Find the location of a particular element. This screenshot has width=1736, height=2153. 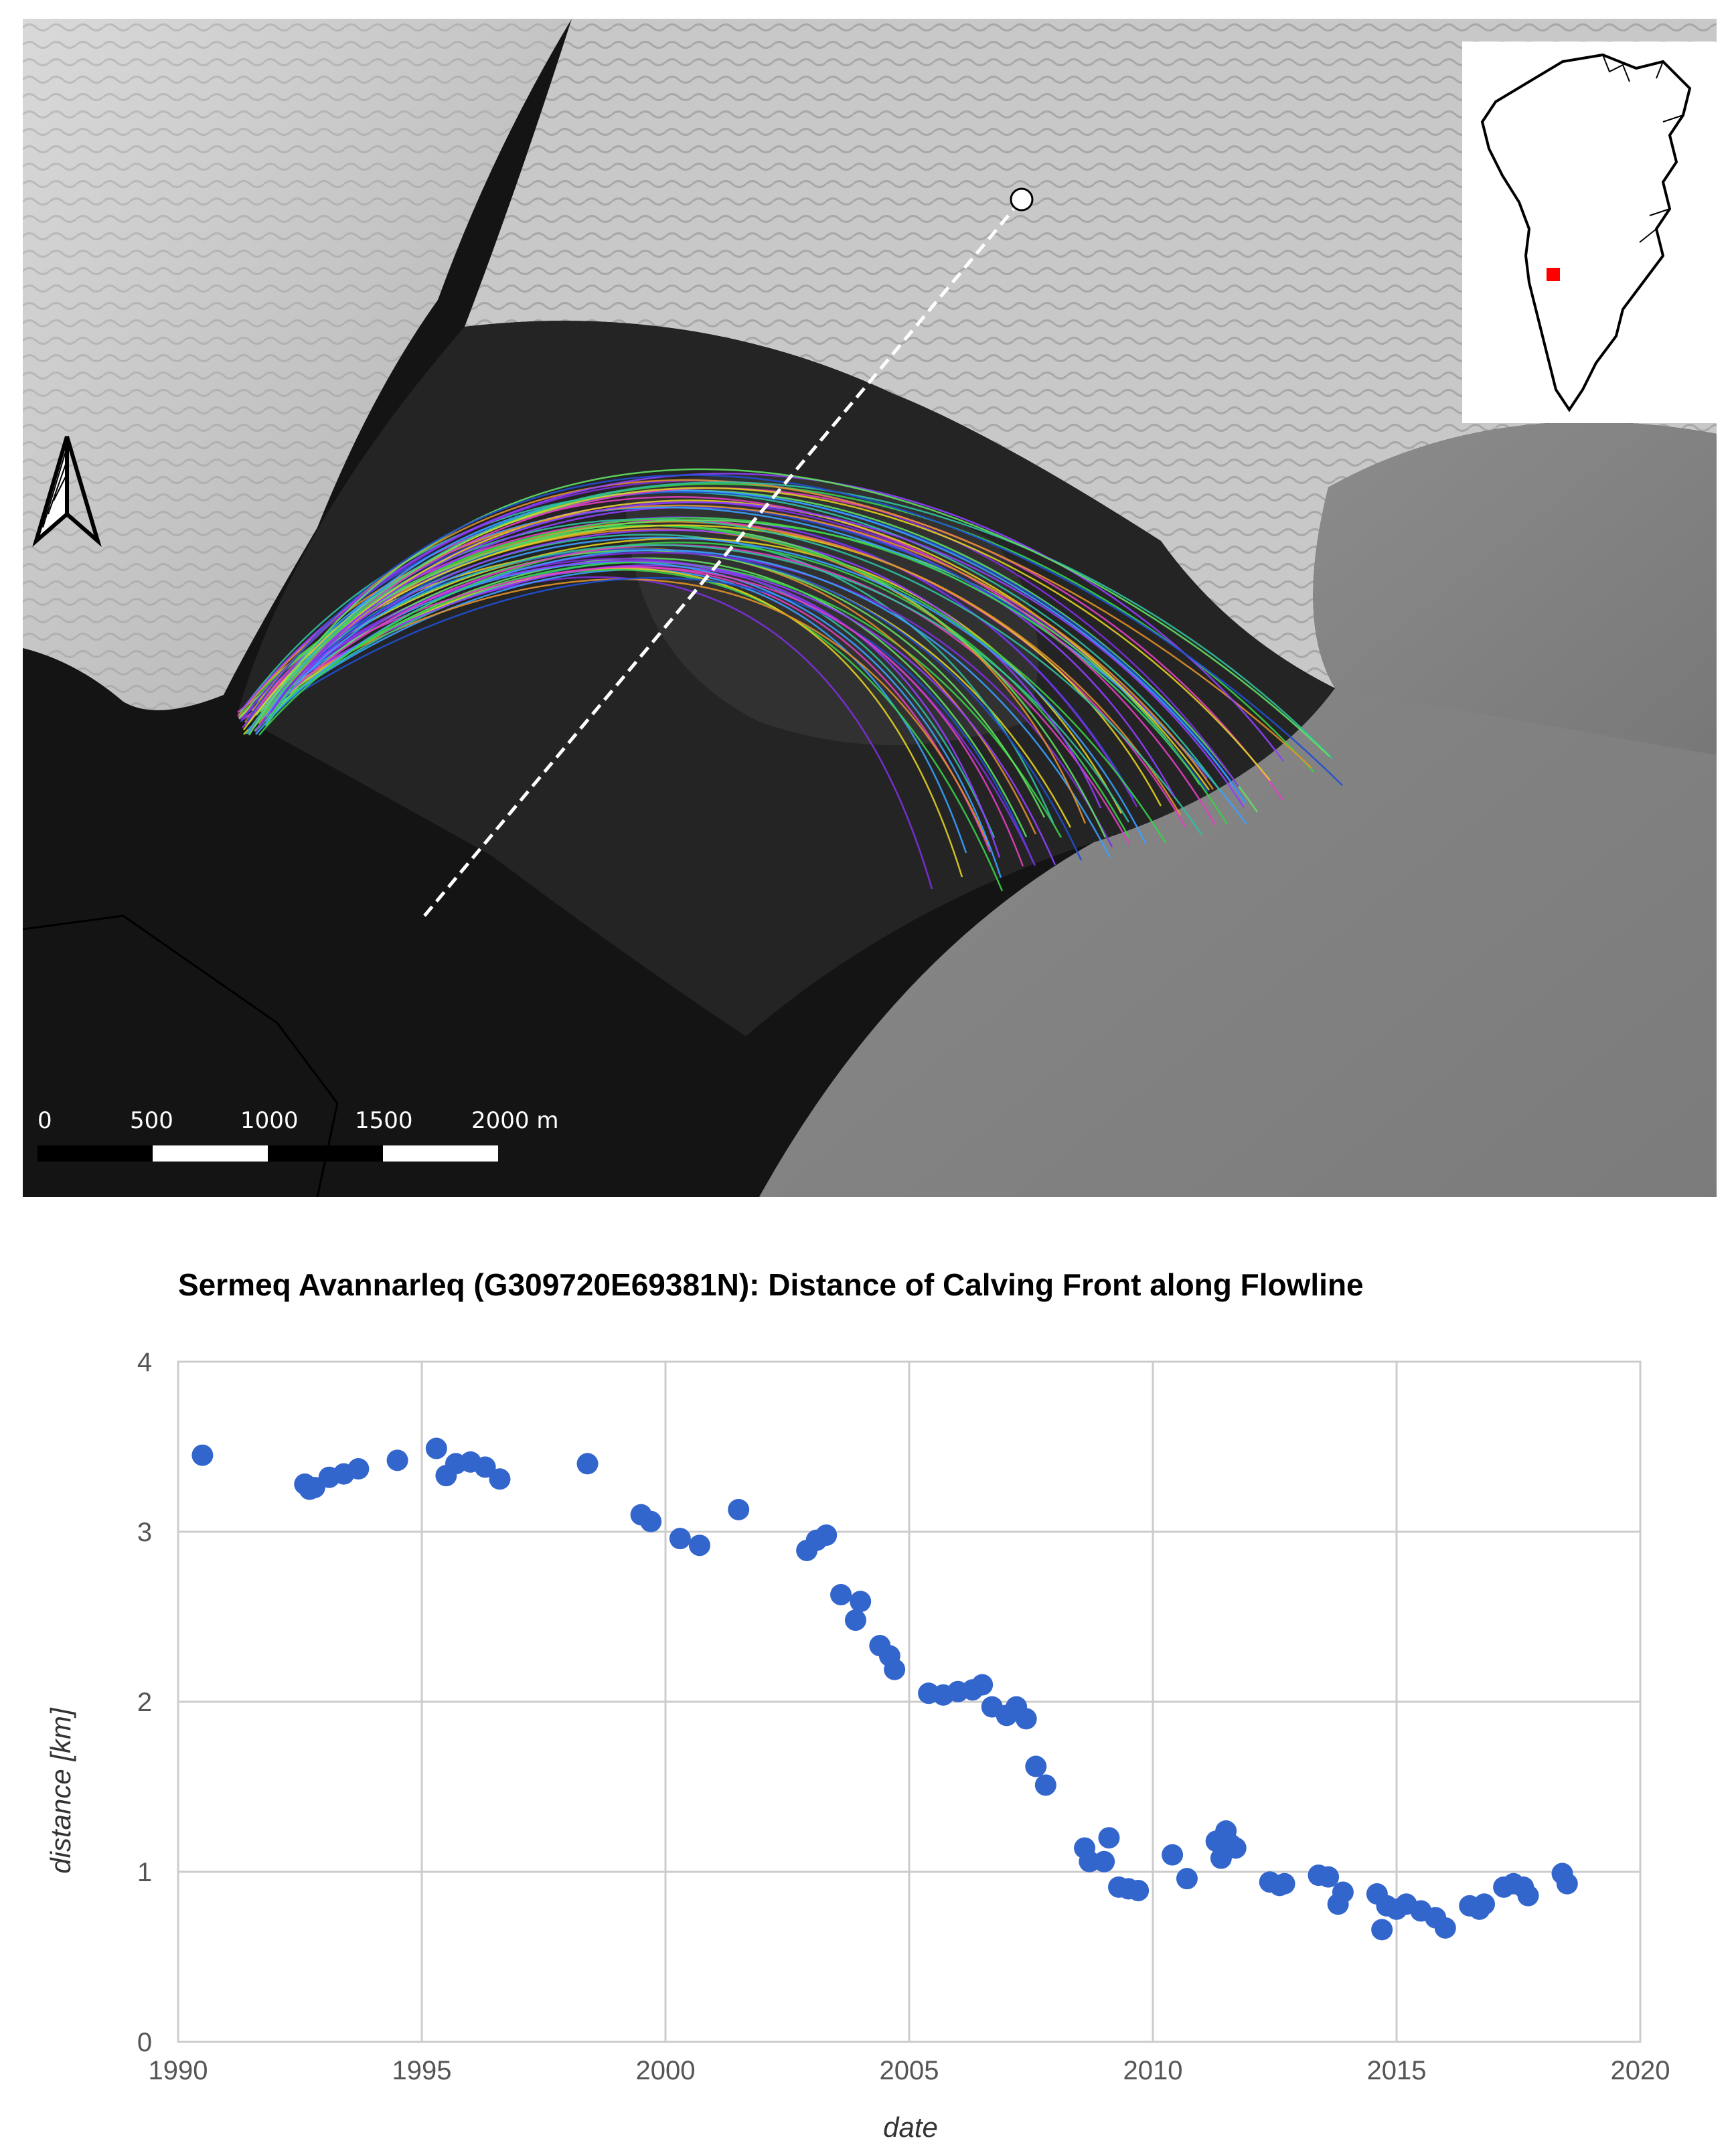

x-tick-label: 1990 is located at coordinates (179, 2070).